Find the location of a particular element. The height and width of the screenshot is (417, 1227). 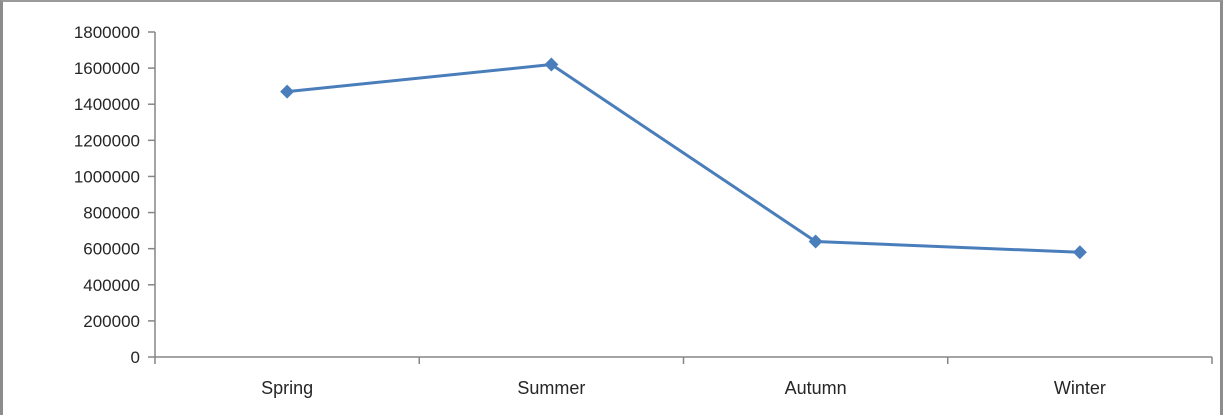

y-tick-label: 800000 is located at coordinates (111, 213).